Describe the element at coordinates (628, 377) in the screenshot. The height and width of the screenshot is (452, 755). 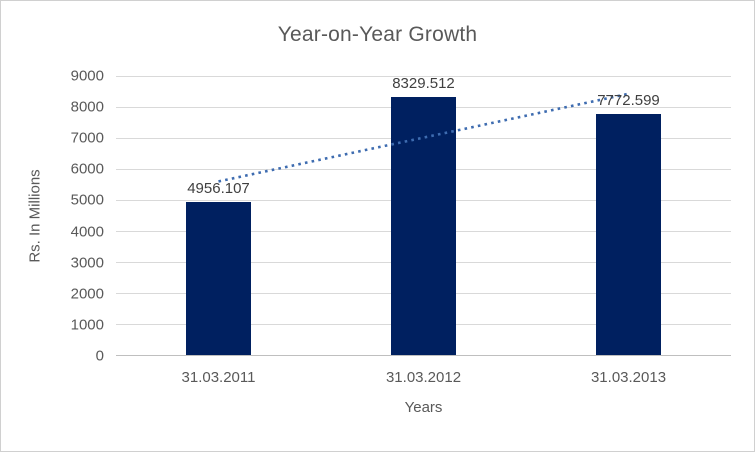
I see `x-axis-tick-label: 31.03.2013` at that location.